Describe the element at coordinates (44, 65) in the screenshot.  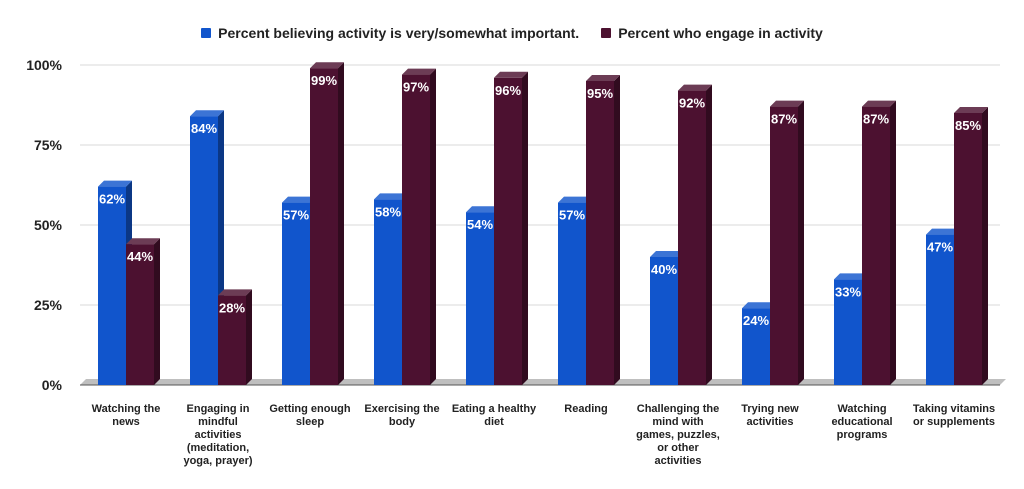
I see `y-tick-label: 100%` at that location.